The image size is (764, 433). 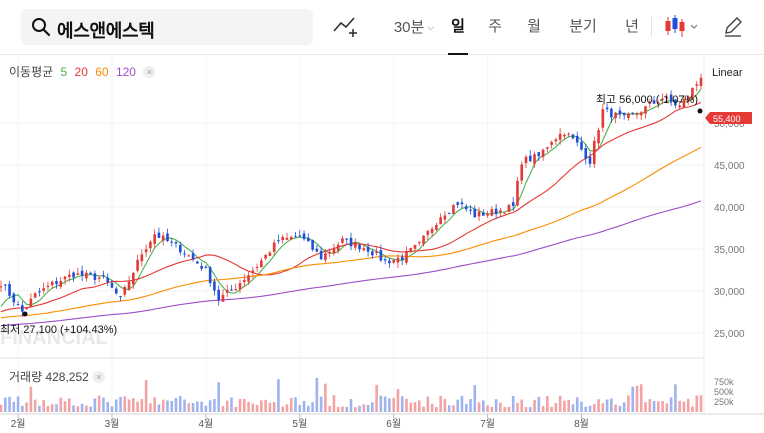 What do you see at coordinates (393, 424) in the screenshot?
I see `time-tick-label: 6월` at bounding box center [393, 424].